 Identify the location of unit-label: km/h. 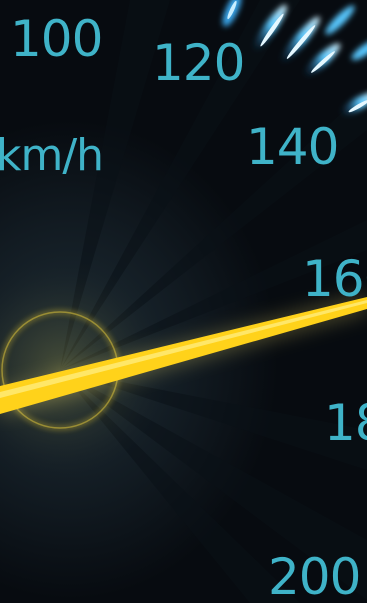
(52, 155).